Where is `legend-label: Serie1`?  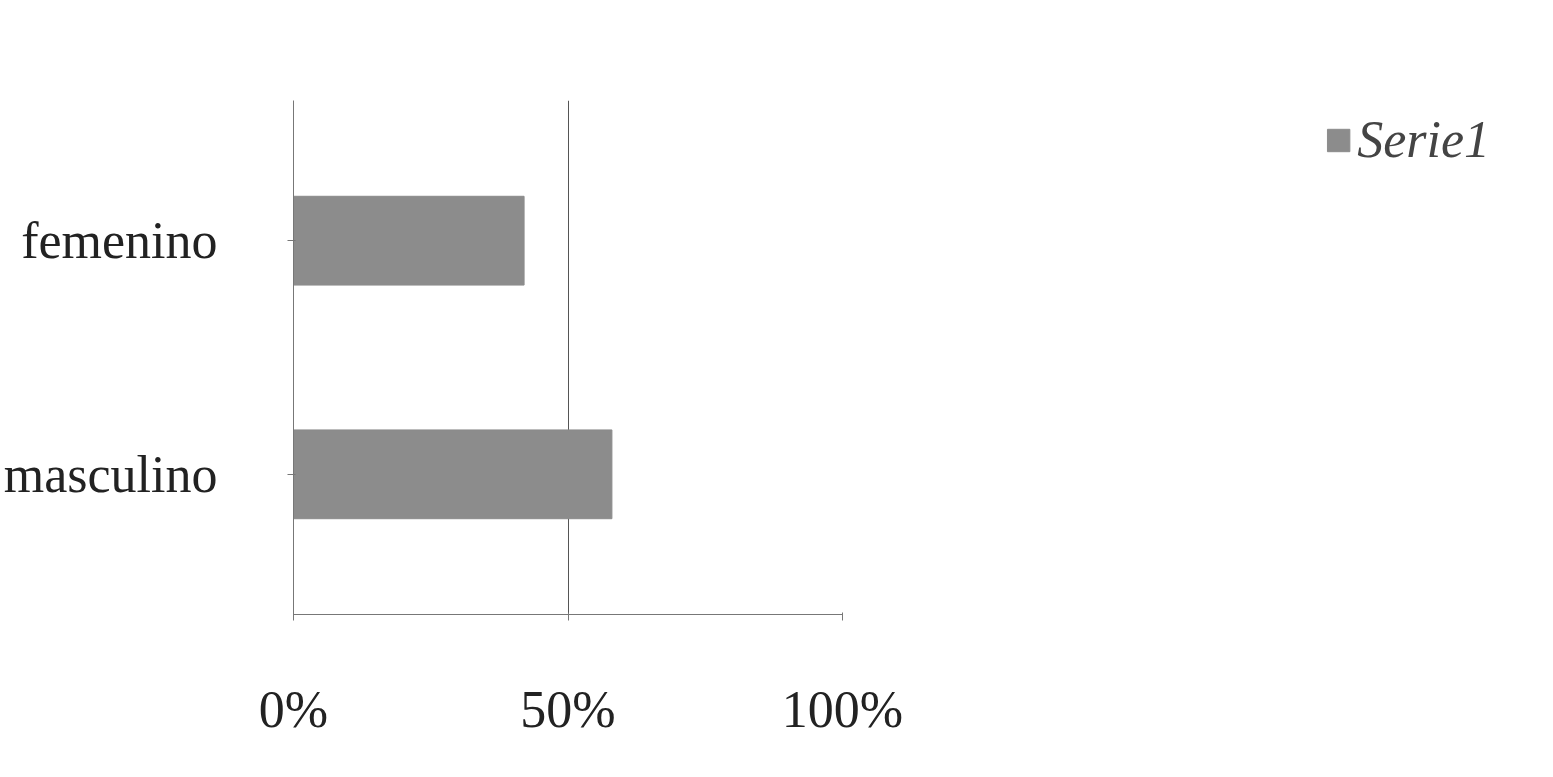 legend-label: Serie1 is located at coordinates (1423, 139).